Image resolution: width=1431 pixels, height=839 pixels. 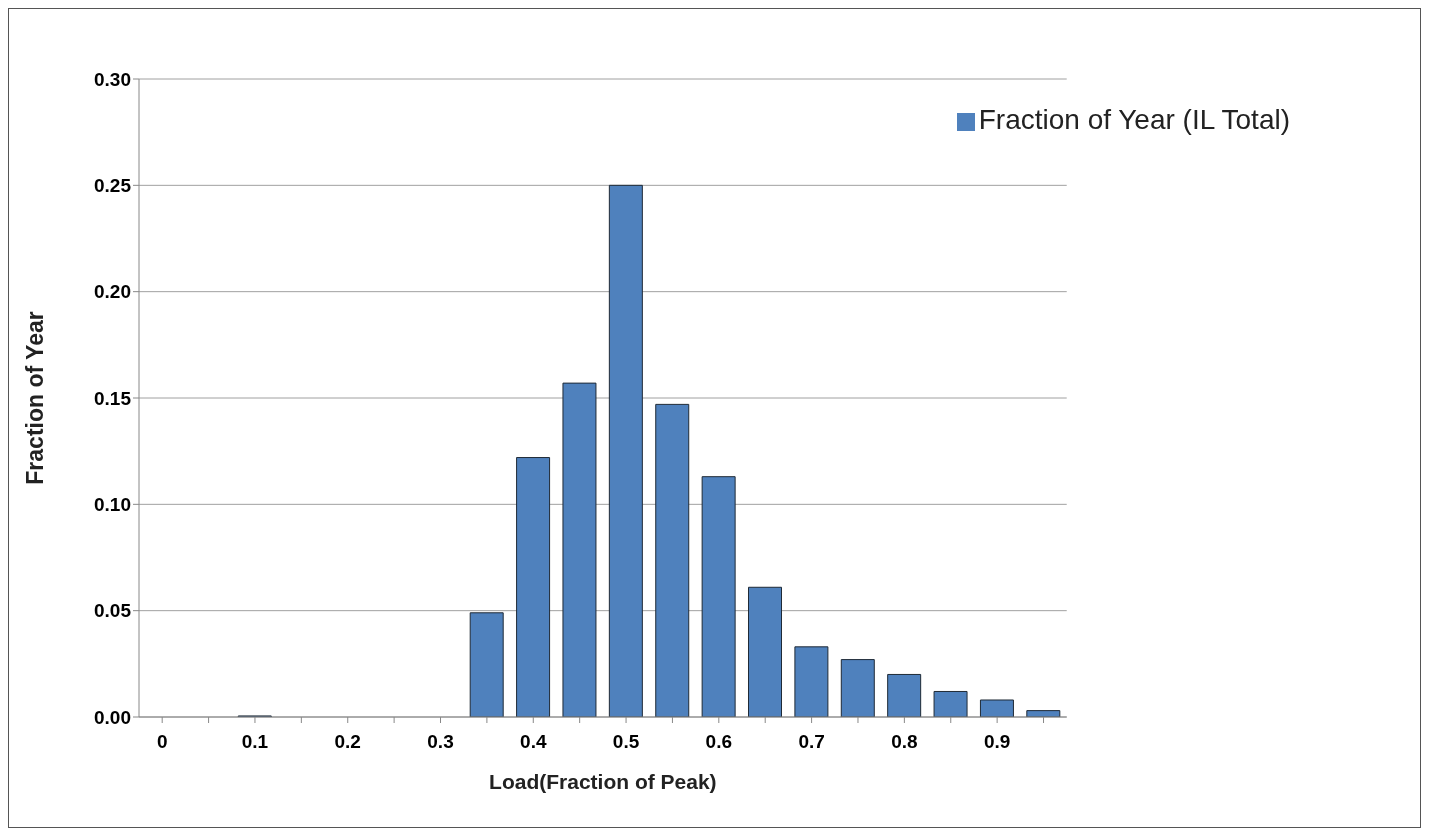 What do you see at coordinates (35, 398) in the screenshot?
I see `y-axis-title: Fraction of Year` at bounding box center [35, 398].